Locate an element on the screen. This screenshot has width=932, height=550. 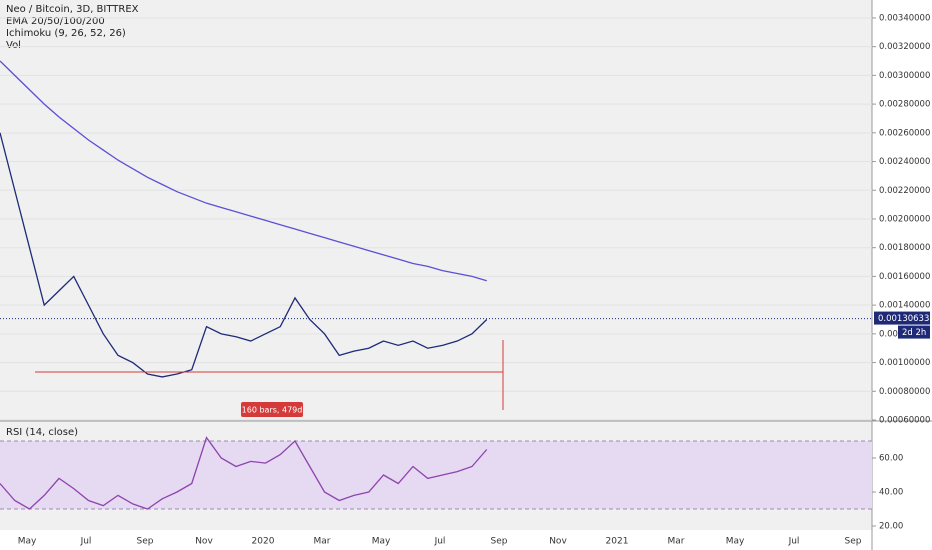
x-tick-label: 2021 is located at coordinates (617, 542).